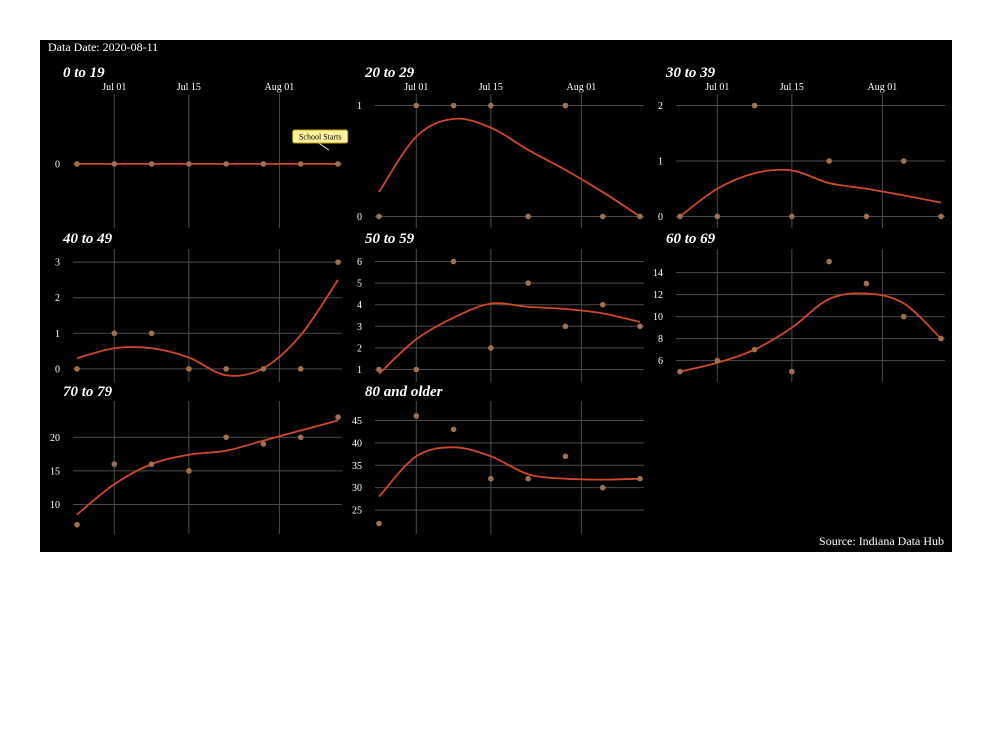 This screenshot has width=992, height=744. Describe the element at coordinates (660, 339) in the screenshot. I see `y-tick-label: 8` at that location.